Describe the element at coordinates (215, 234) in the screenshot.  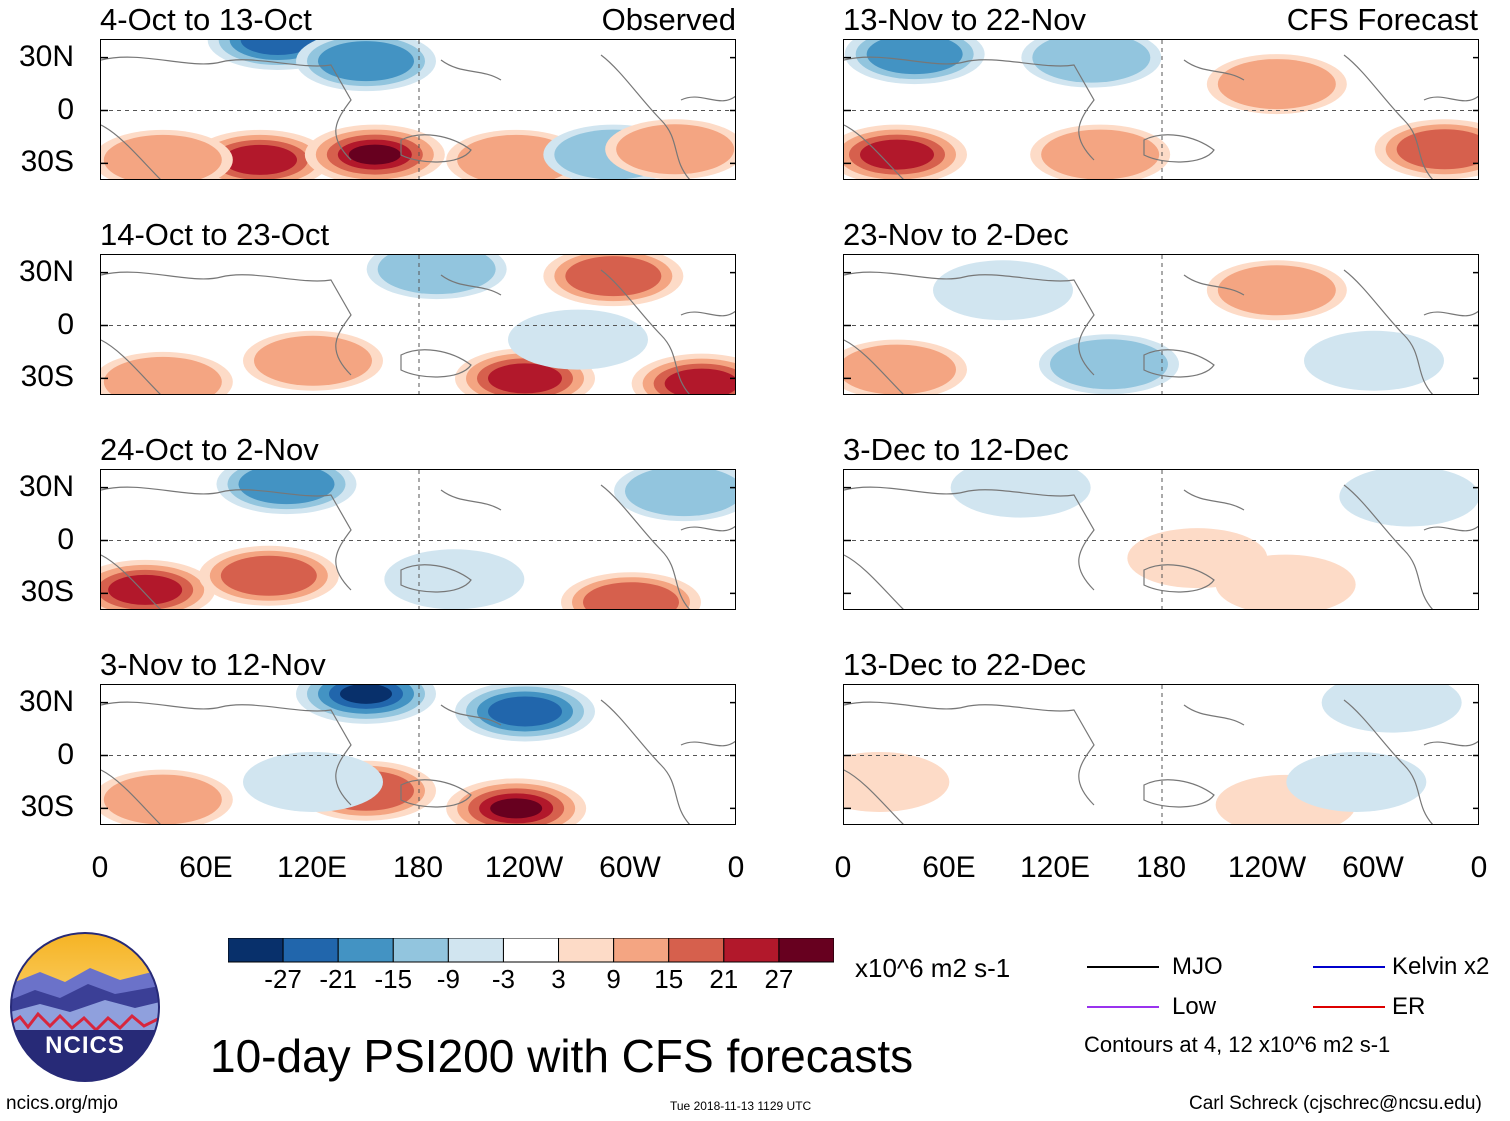
I see `panel-title-2: 14-Oct to 23-Oct` at that location.